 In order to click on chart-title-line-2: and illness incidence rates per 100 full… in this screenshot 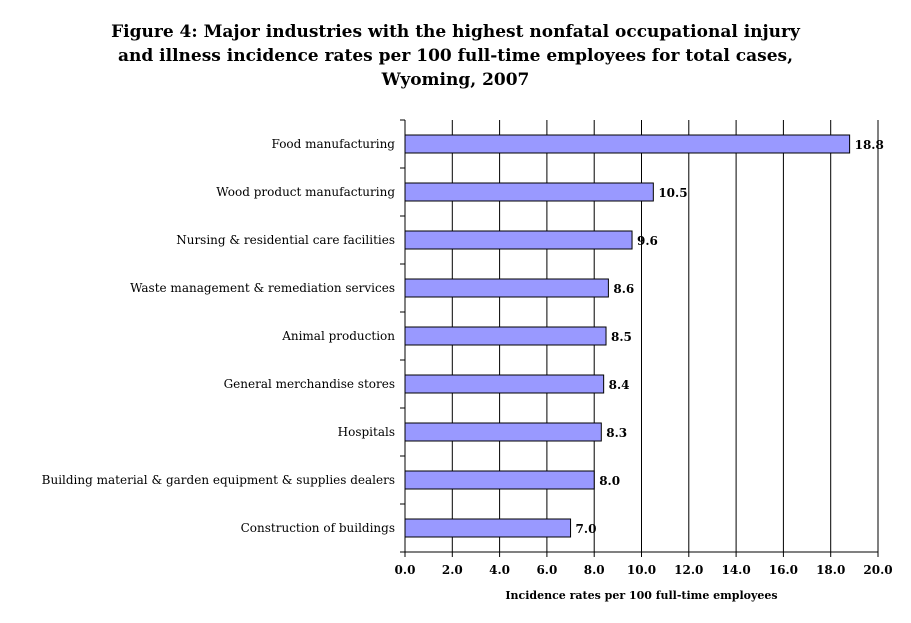, I will do `click(455, 56)`.